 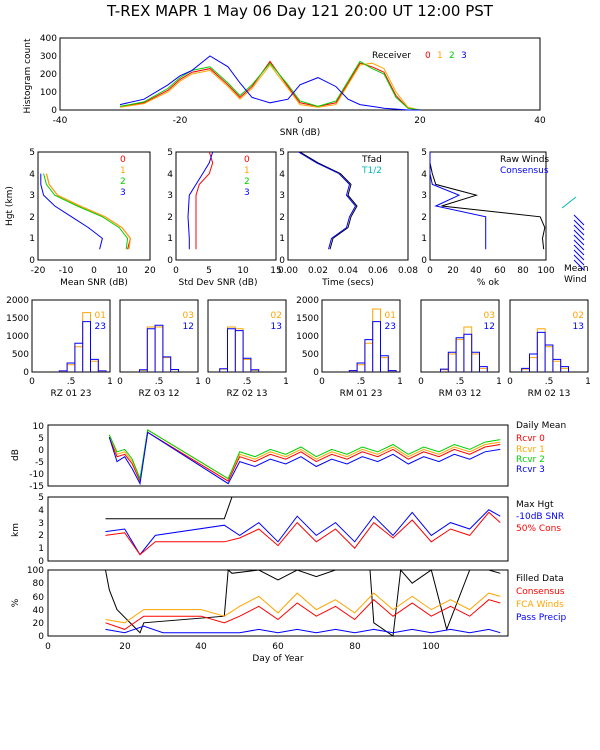 I want to click on pct-xtick: 0, so click(x=430, y=271).